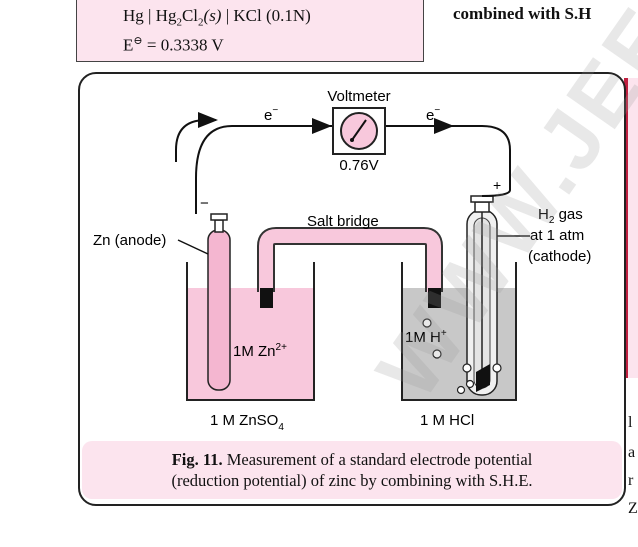 The width and height of the screenshot is (638, 547). Describe the element at coordinates (266, 298) in the screenshot. I see `salt-bridge-plug-left` at that location.